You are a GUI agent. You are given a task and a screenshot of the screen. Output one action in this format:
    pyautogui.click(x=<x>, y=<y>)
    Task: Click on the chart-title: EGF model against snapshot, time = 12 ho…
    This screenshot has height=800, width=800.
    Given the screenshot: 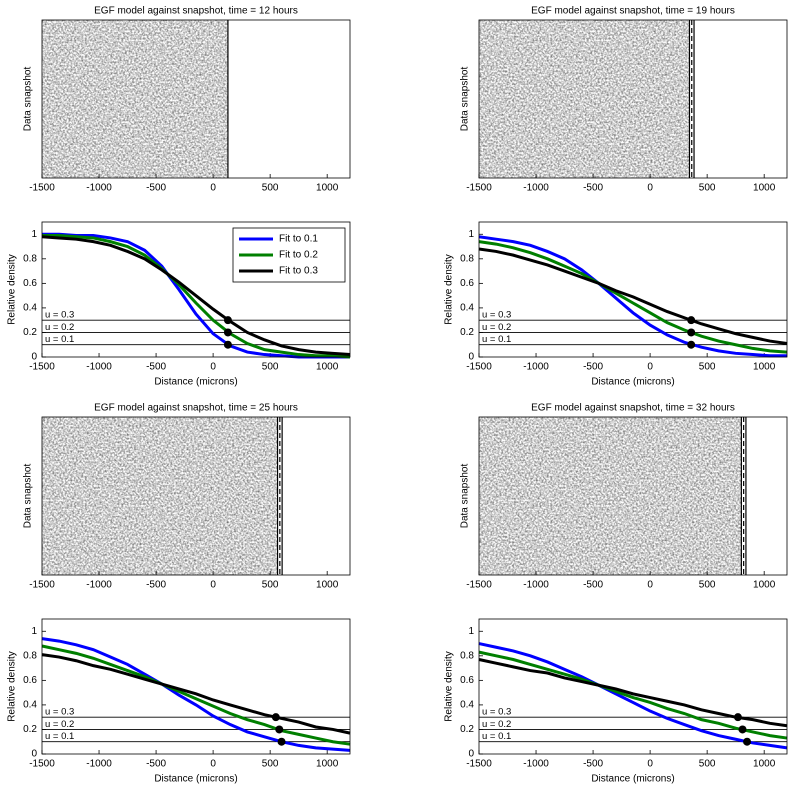 What is the action you would take?
    pyautogui.click(x=196, y=11)
    